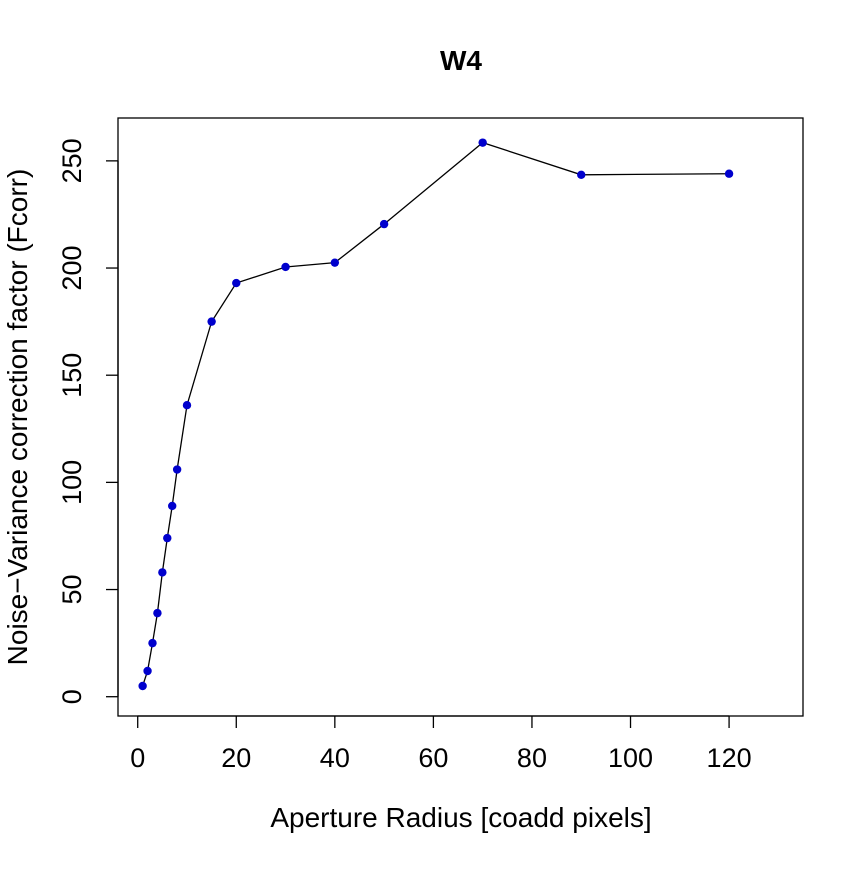  What do you see at coordinates (72, 160) in the screenshot?
I see `y-tick-label: 250` at bounding box center [72, 160].